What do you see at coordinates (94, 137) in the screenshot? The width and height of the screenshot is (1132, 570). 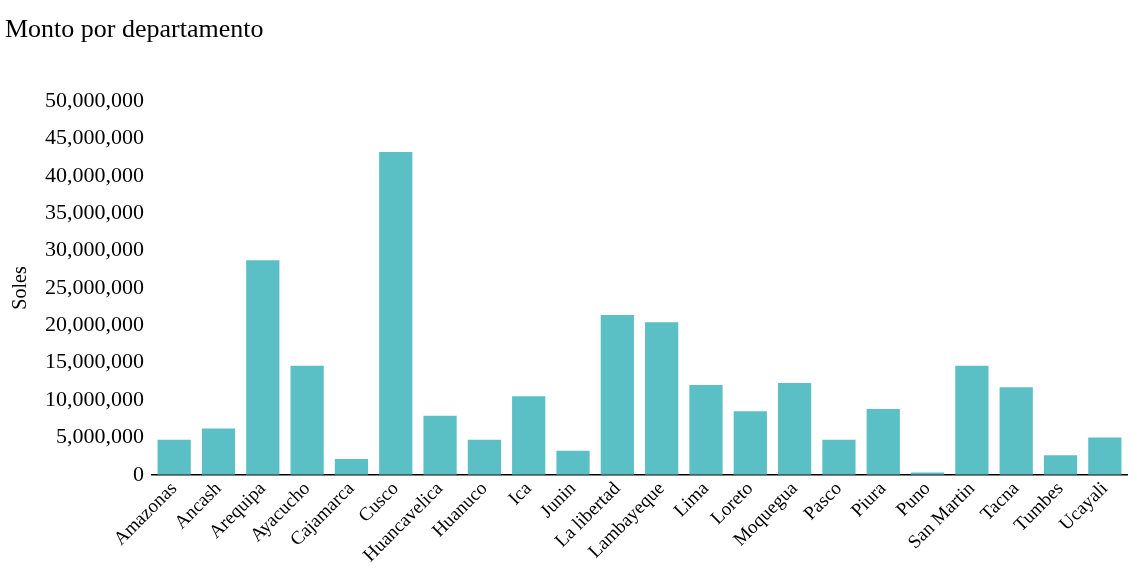 I see `y-tick-label: 45,000,000` at bounding box center [94, 137].